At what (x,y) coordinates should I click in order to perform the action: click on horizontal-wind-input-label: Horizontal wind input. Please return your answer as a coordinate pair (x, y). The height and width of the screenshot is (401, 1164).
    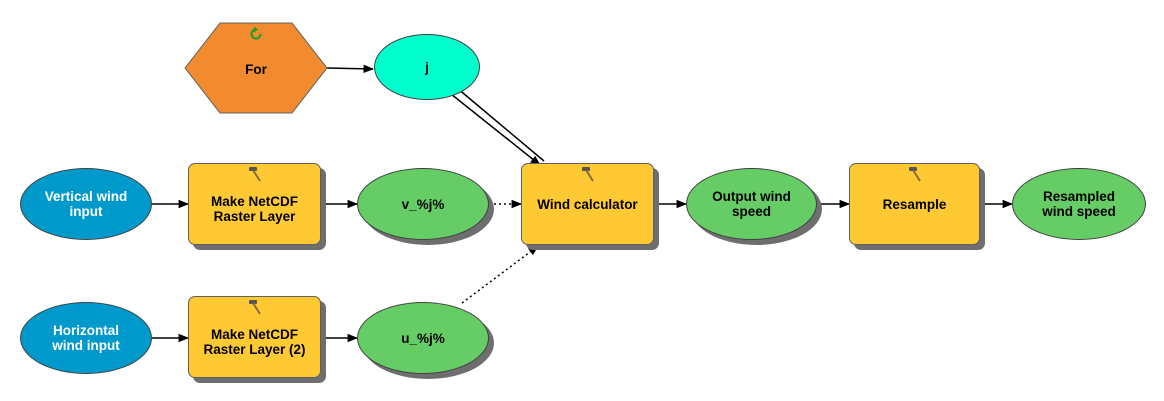
    Looking at the image, I should click on (86, 338).